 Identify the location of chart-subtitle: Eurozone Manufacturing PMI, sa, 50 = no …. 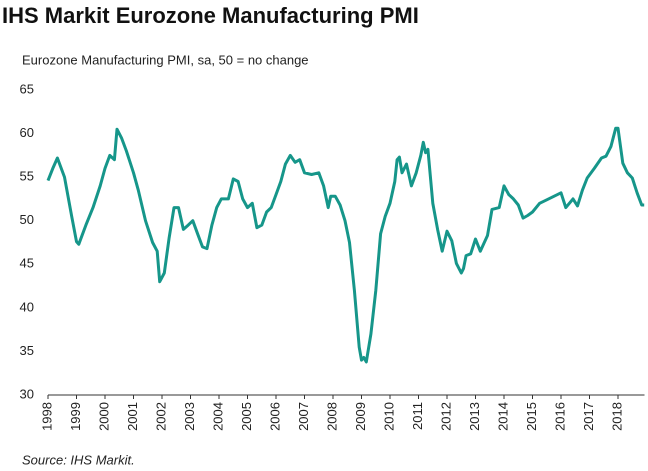
(165, 59).